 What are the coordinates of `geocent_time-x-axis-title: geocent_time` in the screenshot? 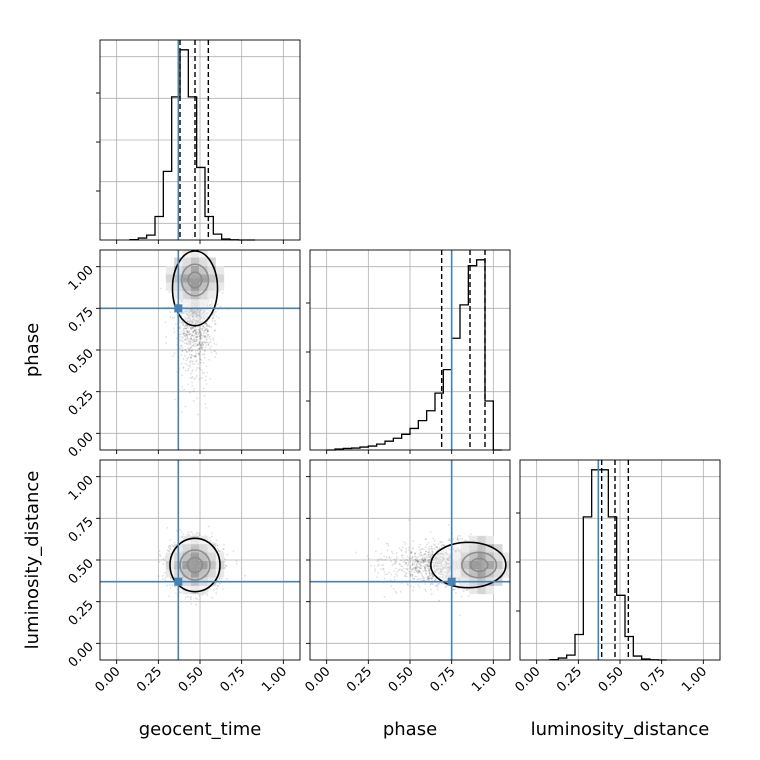 It's located at (200, 729).